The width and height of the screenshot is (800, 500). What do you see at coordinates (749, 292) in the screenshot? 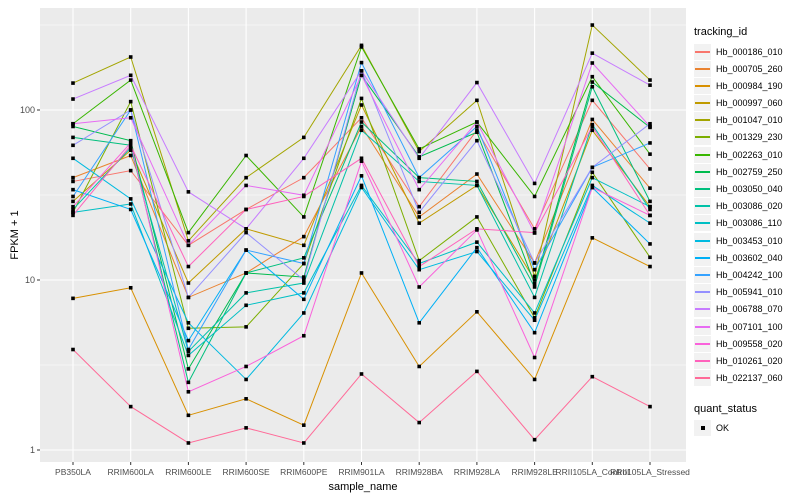
I see `legend-item-label: Hb_005941_010` at bounding box center [749, 292].